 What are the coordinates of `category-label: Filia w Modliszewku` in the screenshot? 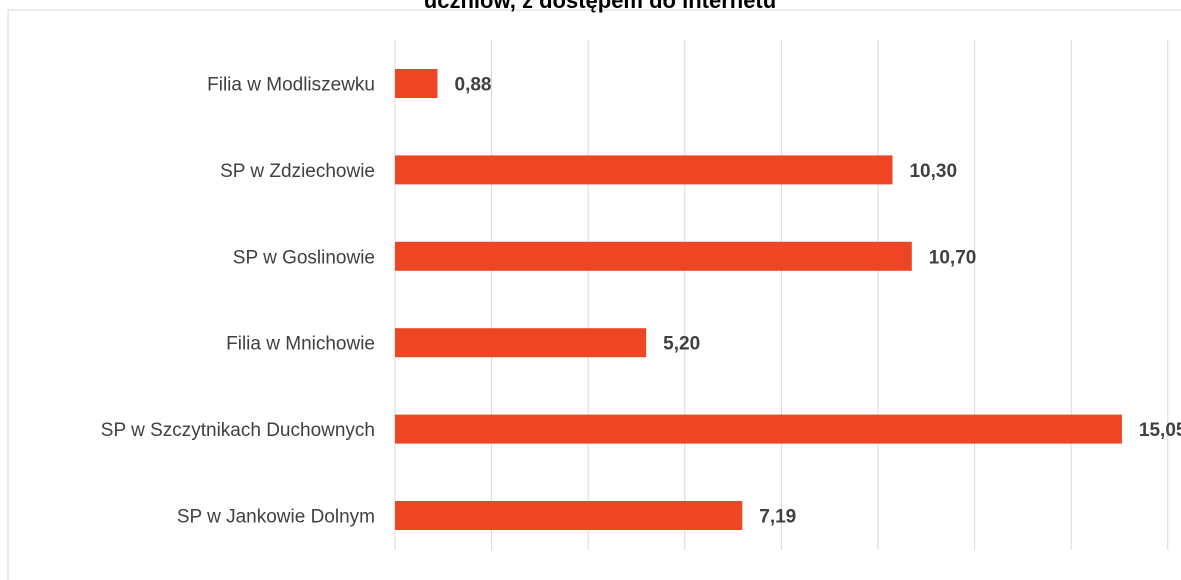 It's located at (291, 85).